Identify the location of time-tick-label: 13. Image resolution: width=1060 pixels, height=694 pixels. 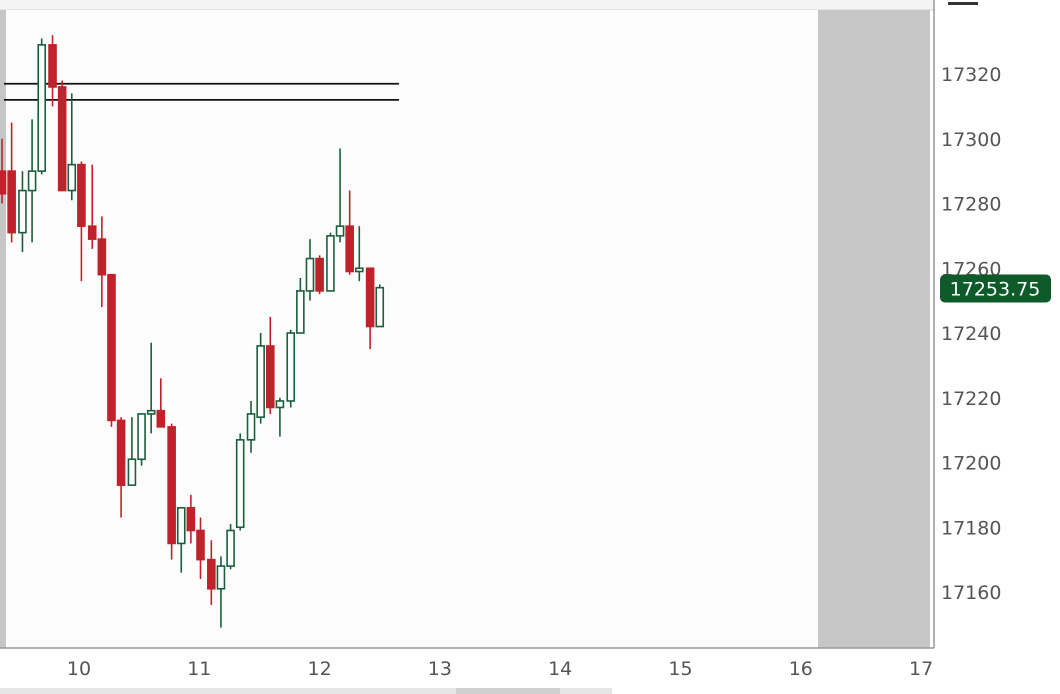
(440, 669).